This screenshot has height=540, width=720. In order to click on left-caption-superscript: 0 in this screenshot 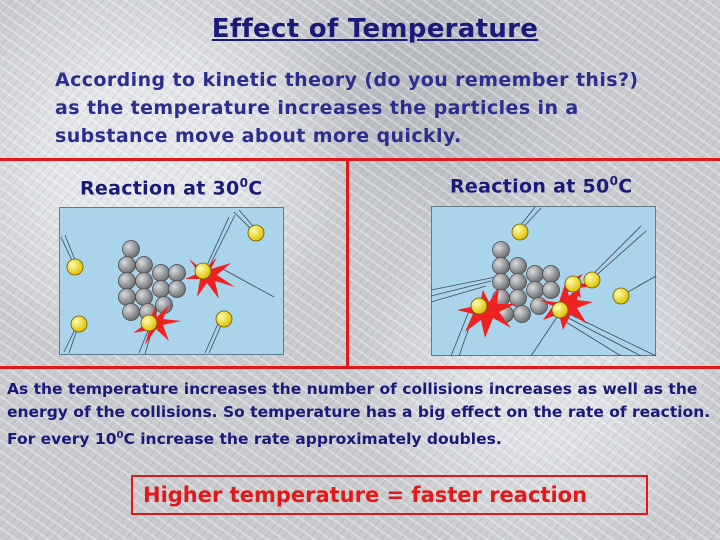, I will do `click(244, 183)`.